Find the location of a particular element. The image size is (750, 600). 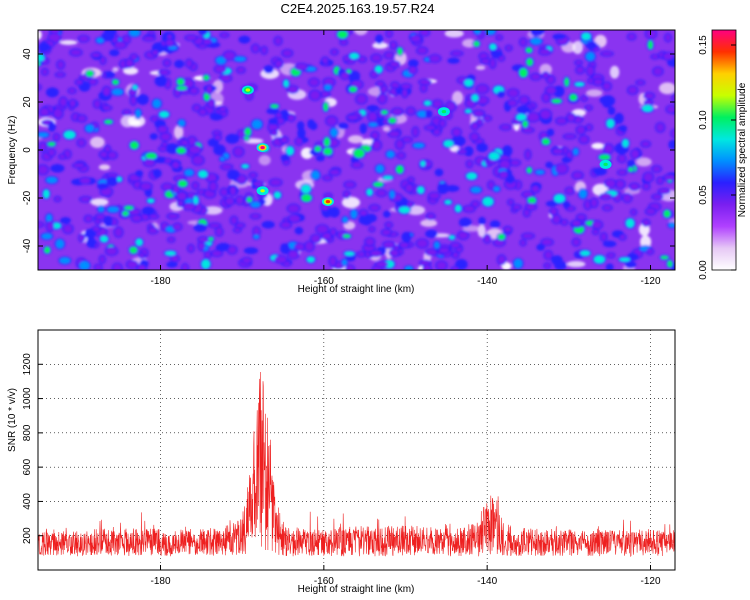

snr-x-tick-label: -120 is located at coordinates (650, 581).